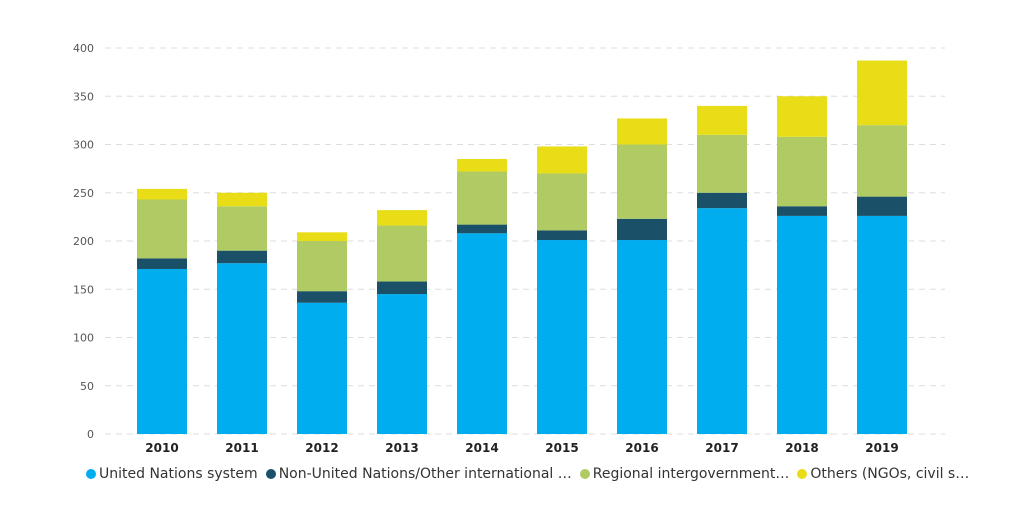 The height and width of the screenshot is (515, 1015). I want to click on y-tick-label: 250, so click(83, 193).